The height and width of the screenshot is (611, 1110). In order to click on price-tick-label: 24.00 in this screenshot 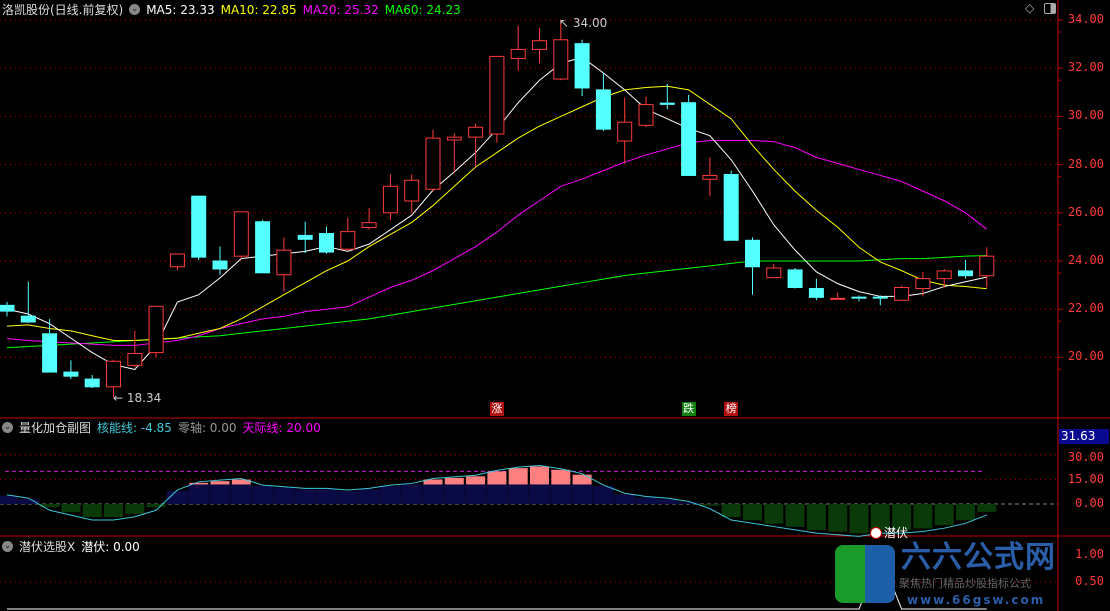, I will do `click(1085, 260)`.